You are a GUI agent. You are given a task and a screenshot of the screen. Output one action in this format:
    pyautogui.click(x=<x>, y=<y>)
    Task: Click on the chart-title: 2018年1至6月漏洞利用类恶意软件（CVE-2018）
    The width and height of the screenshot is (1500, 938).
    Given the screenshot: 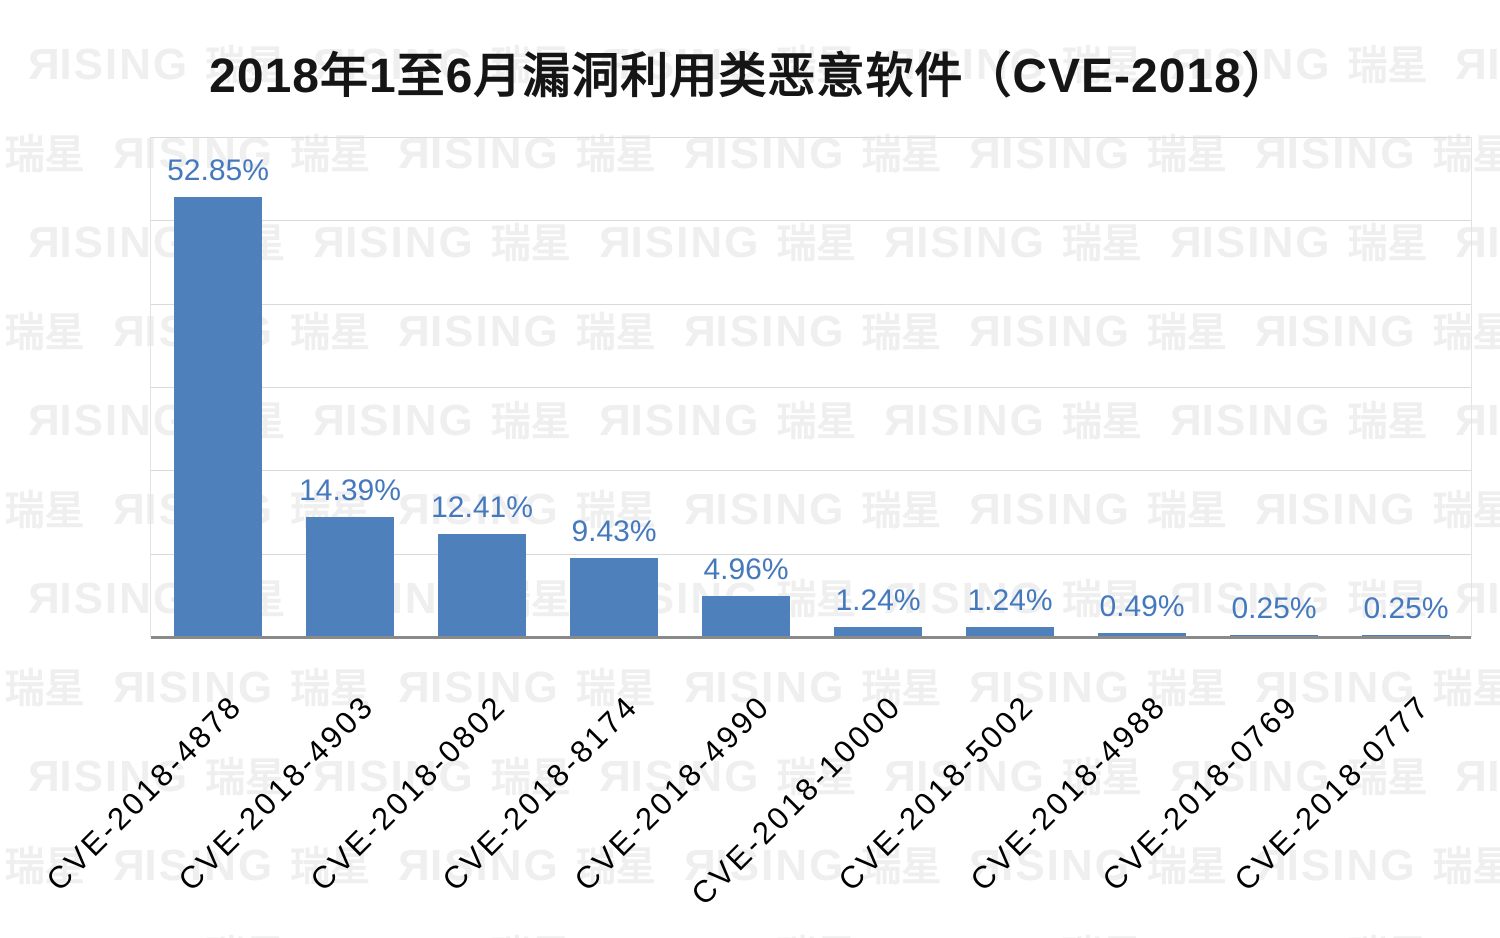 What is the action you would take?
    pyautogui.click(x=750, y=76)
    